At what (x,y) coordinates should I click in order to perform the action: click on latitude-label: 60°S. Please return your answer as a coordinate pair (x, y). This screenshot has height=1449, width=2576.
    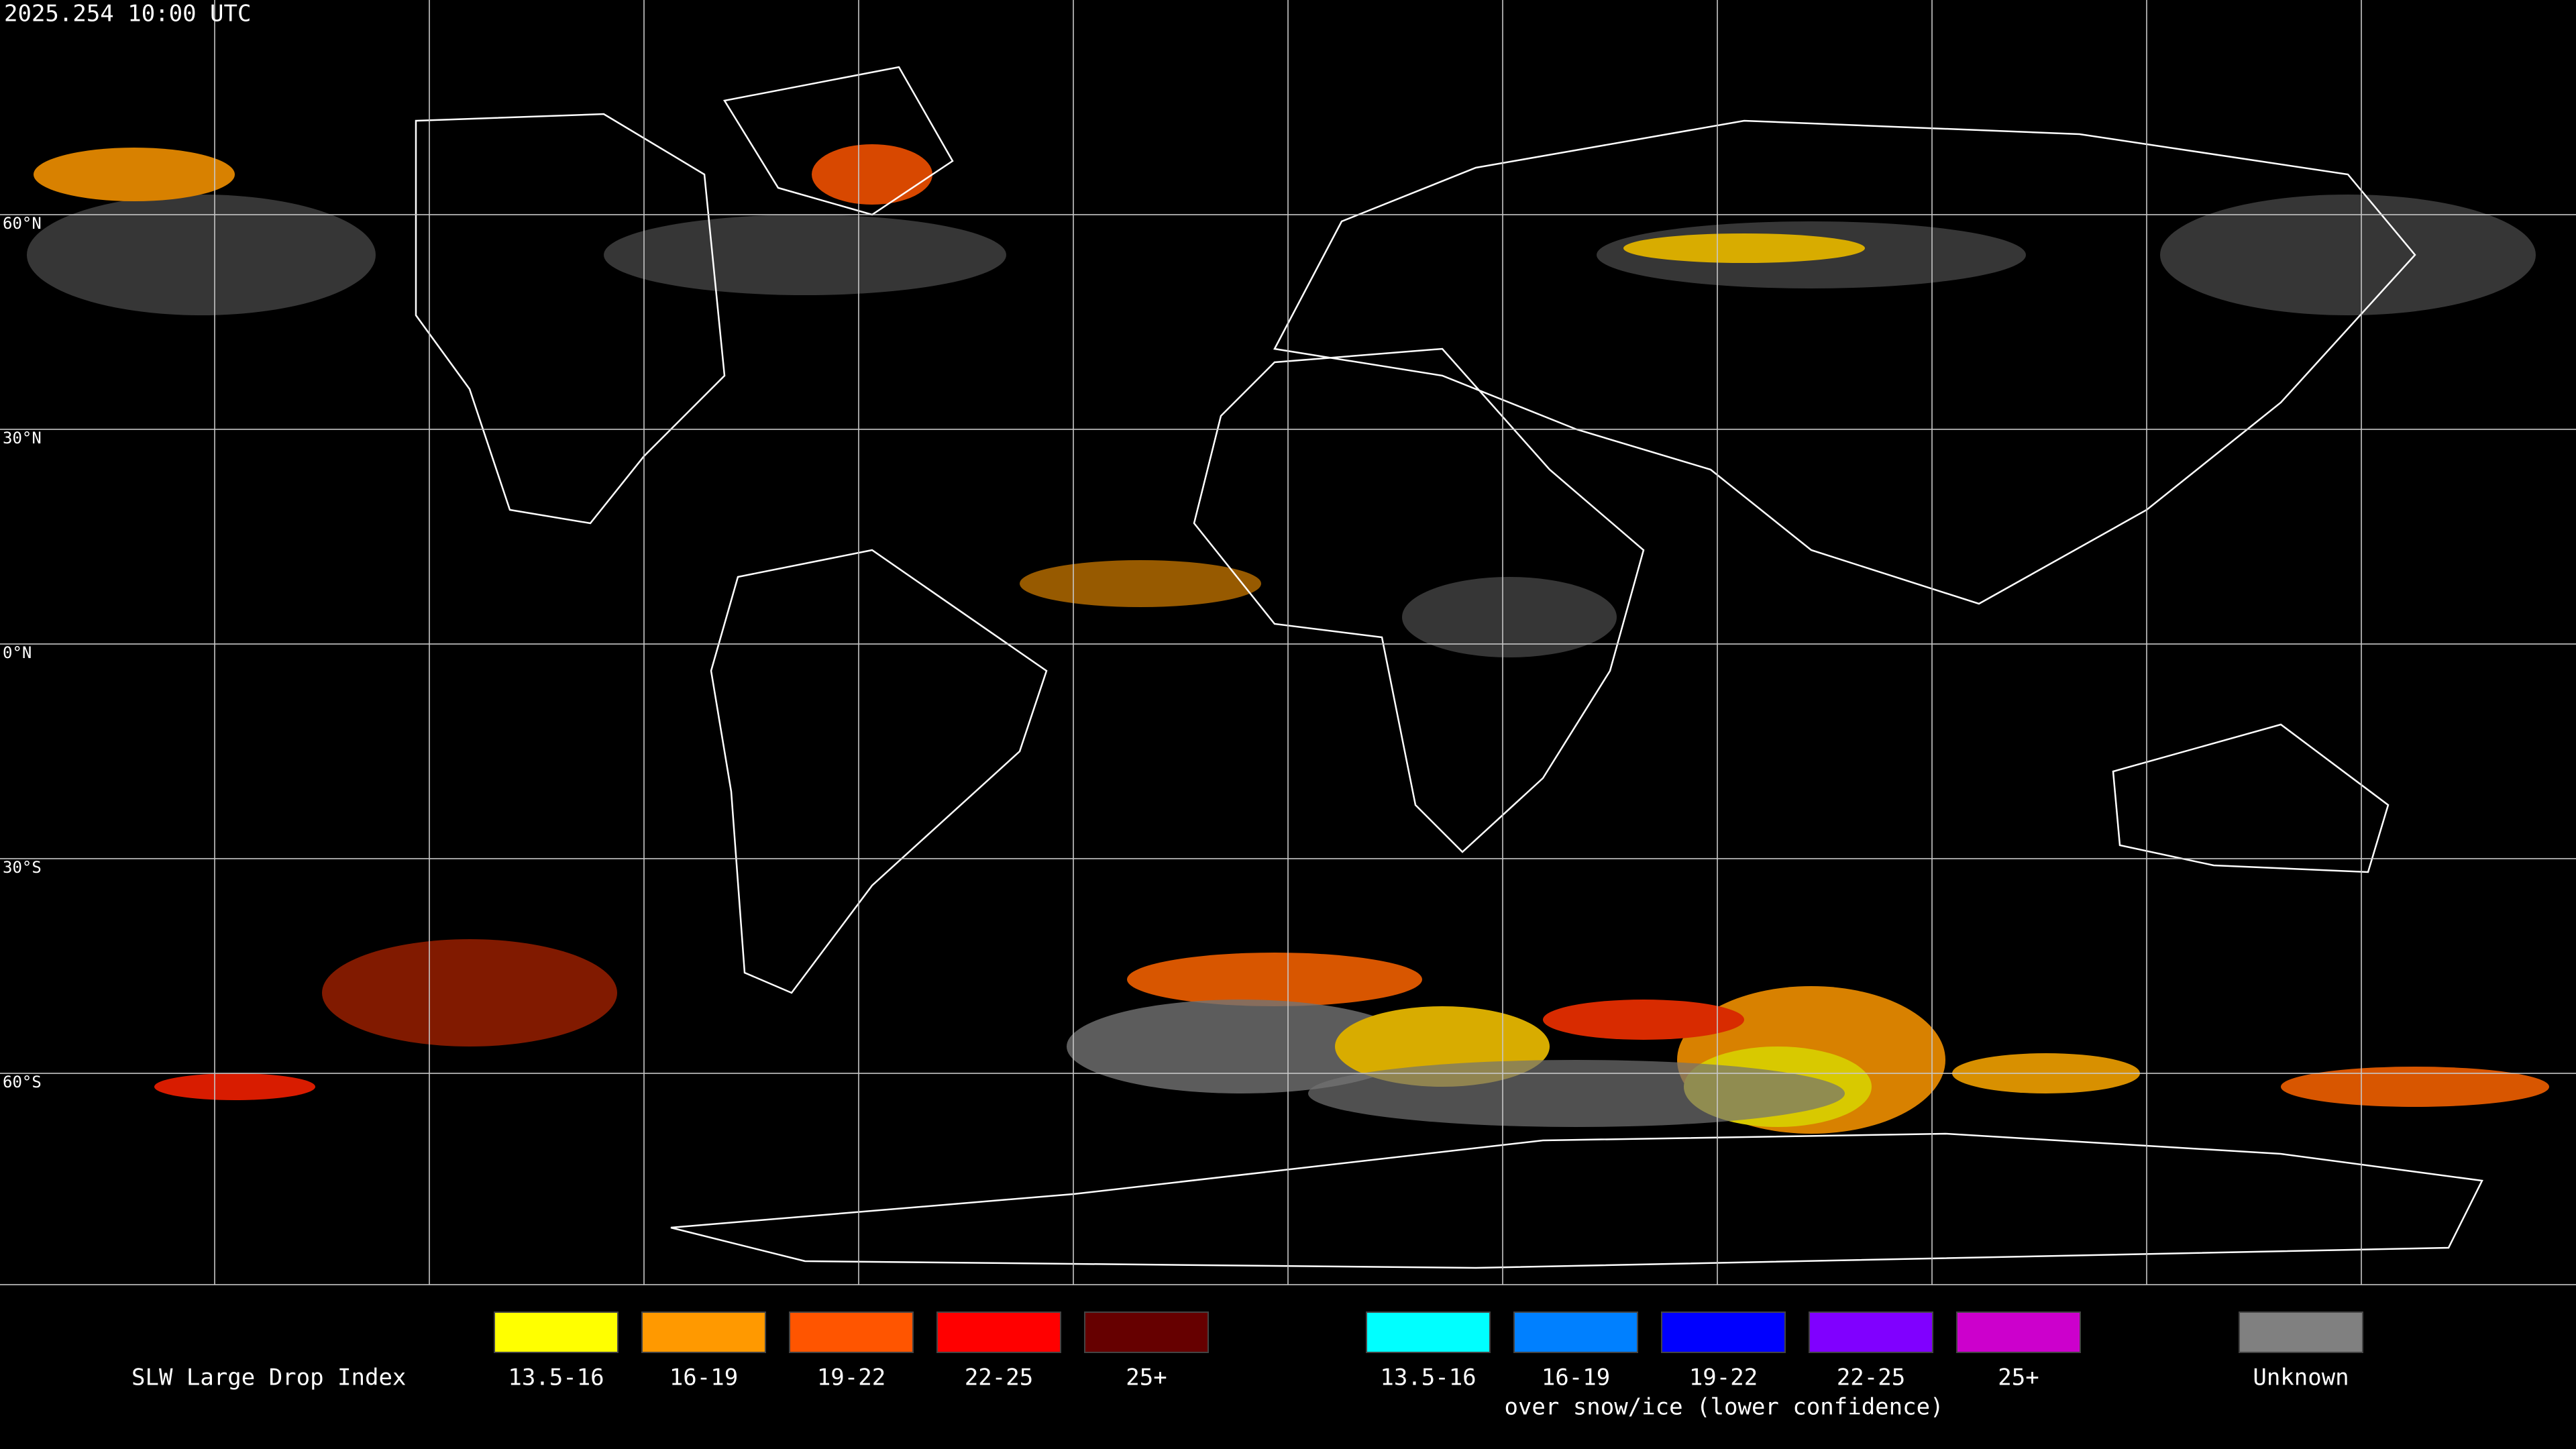
    Looking at the image, I should click on (22, 1082).